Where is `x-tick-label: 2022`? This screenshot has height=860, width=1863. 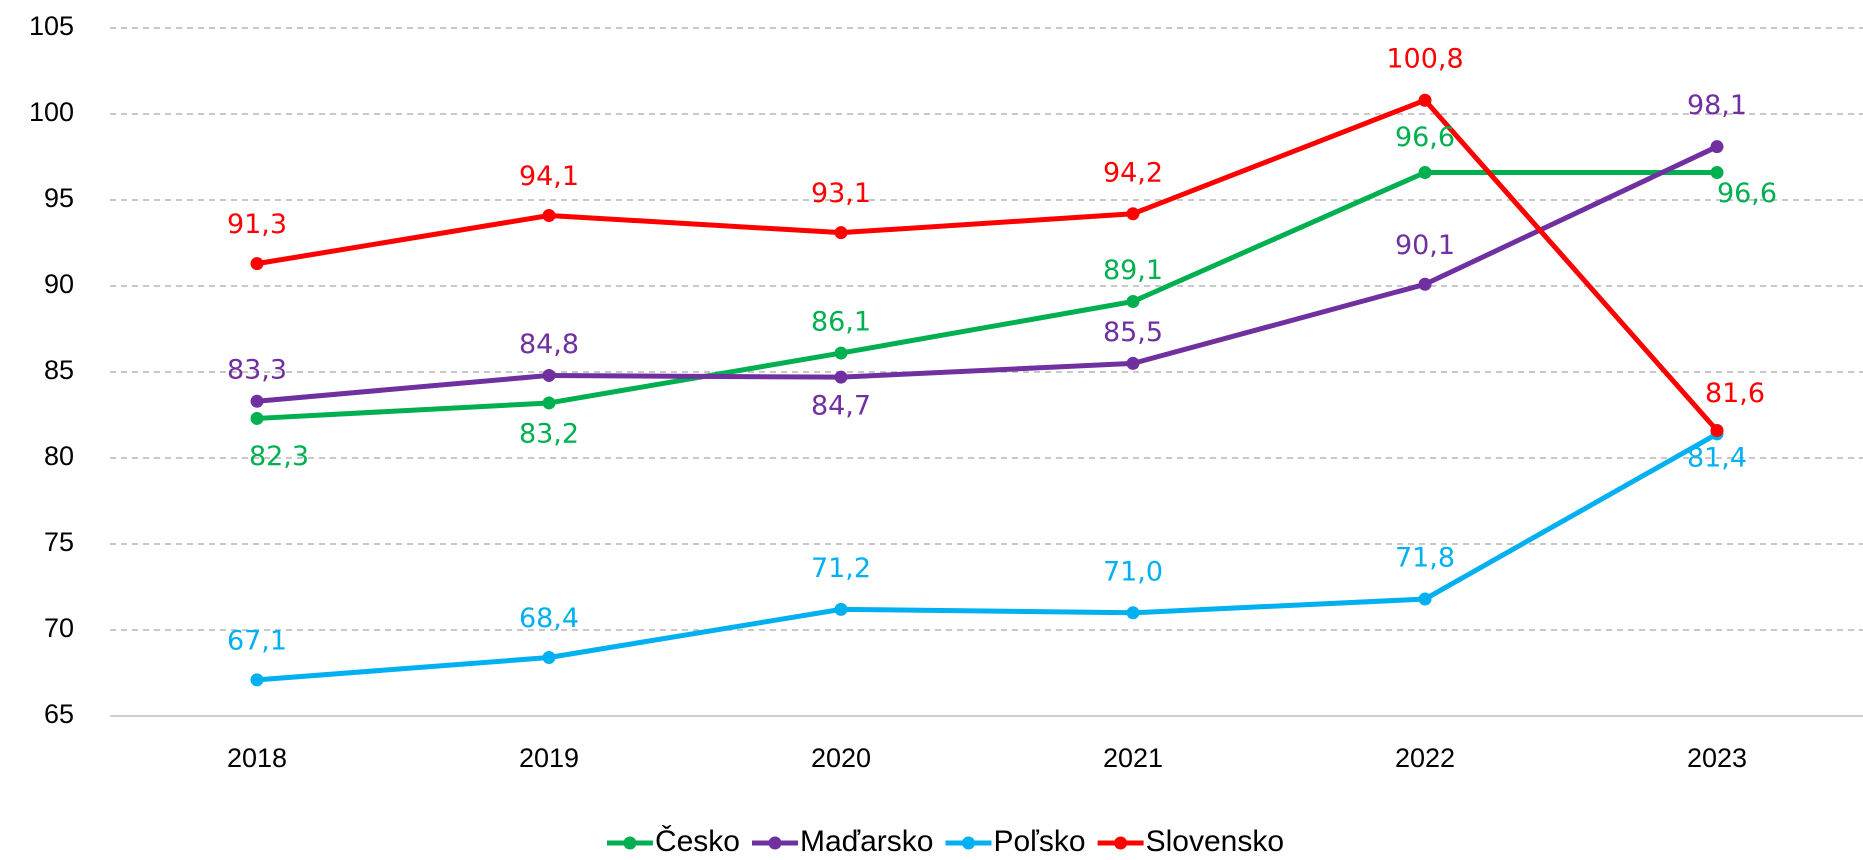
x-tick-label: 2022 is located at coordinates (1425, 758).